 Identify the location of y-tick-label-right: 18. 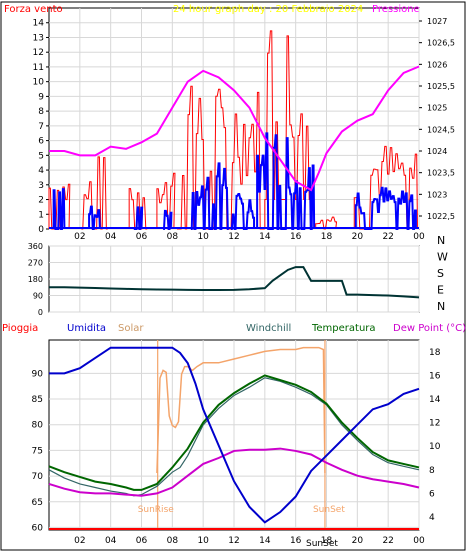
(435, 353).